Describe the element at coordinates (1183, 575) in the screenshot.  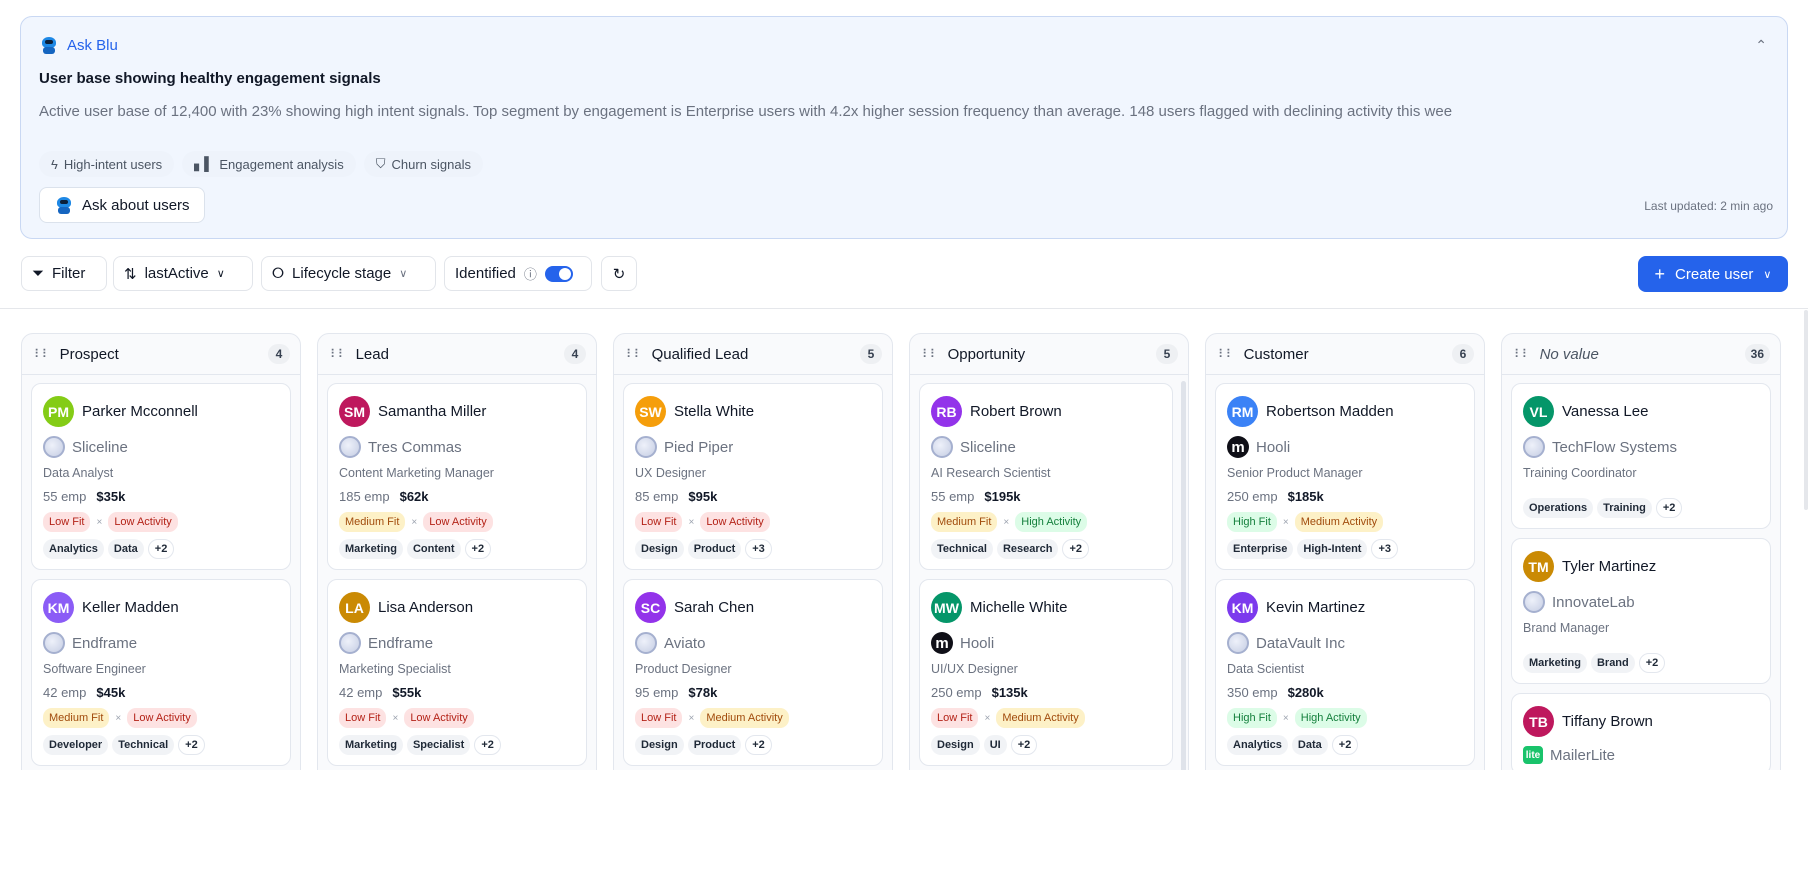
I see `column-scrollbar` at that location.